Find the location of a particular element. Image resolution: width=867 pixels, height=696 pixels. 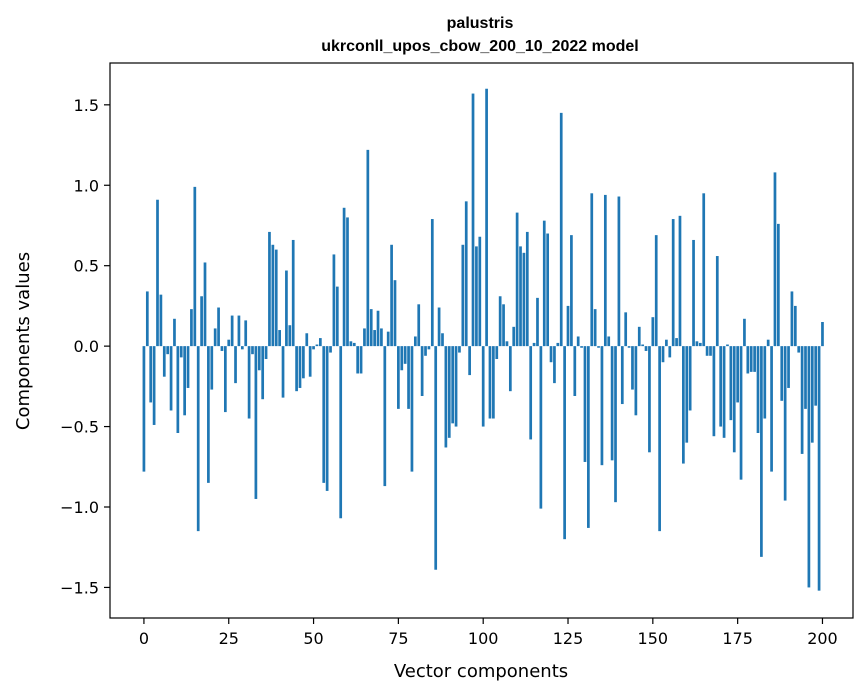

x-tick-label: 0 is located at coordinates (144, 638).